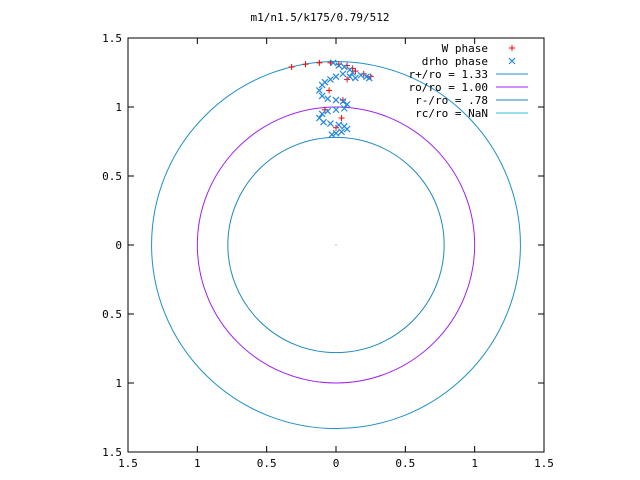 The width and height of the screenshot is (640, 480). Describe the element at coordinates (448, 74) in the screenshot. I see `legend-label: r+/ro = 1.33` at that location.